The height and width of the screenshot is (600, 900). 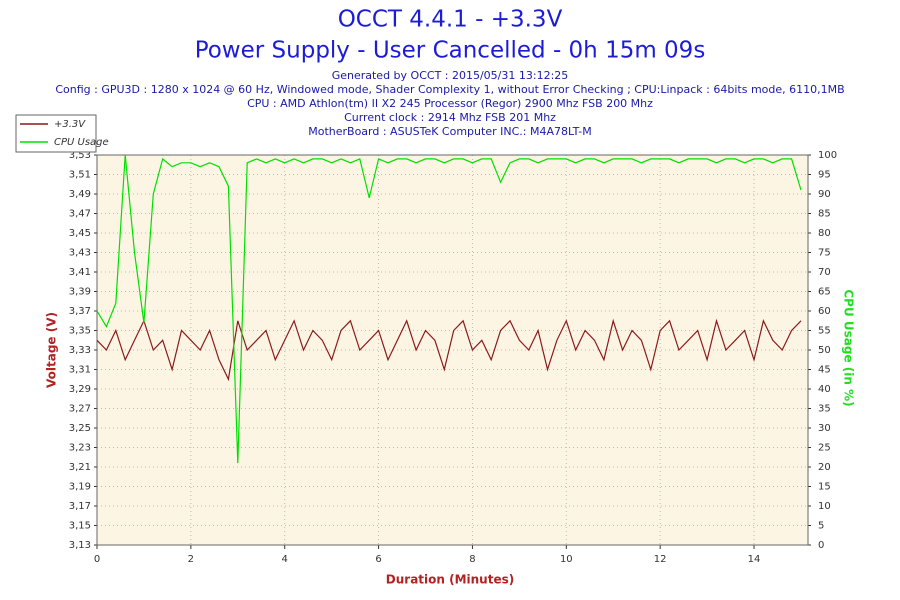 I want to click on legend-box, so click(x=56, y=133).